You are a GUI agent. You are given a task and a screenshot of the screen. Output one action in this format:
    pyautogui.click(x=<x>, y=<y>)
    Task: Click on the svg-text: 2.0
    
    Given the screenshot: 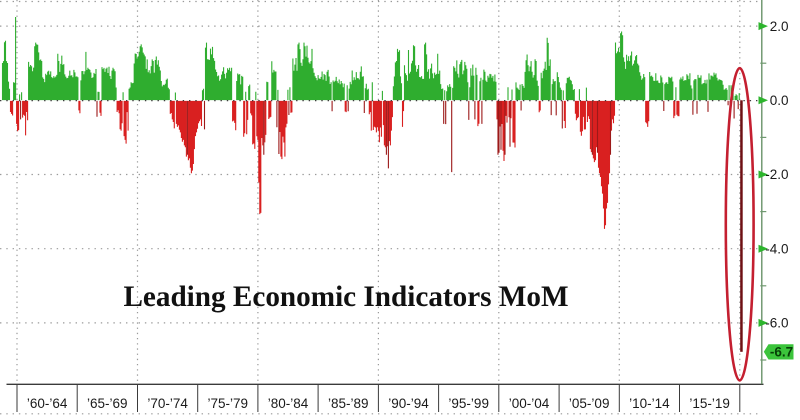 What is the action you would take?
    pyautogui.click(x=779, y=26)
    